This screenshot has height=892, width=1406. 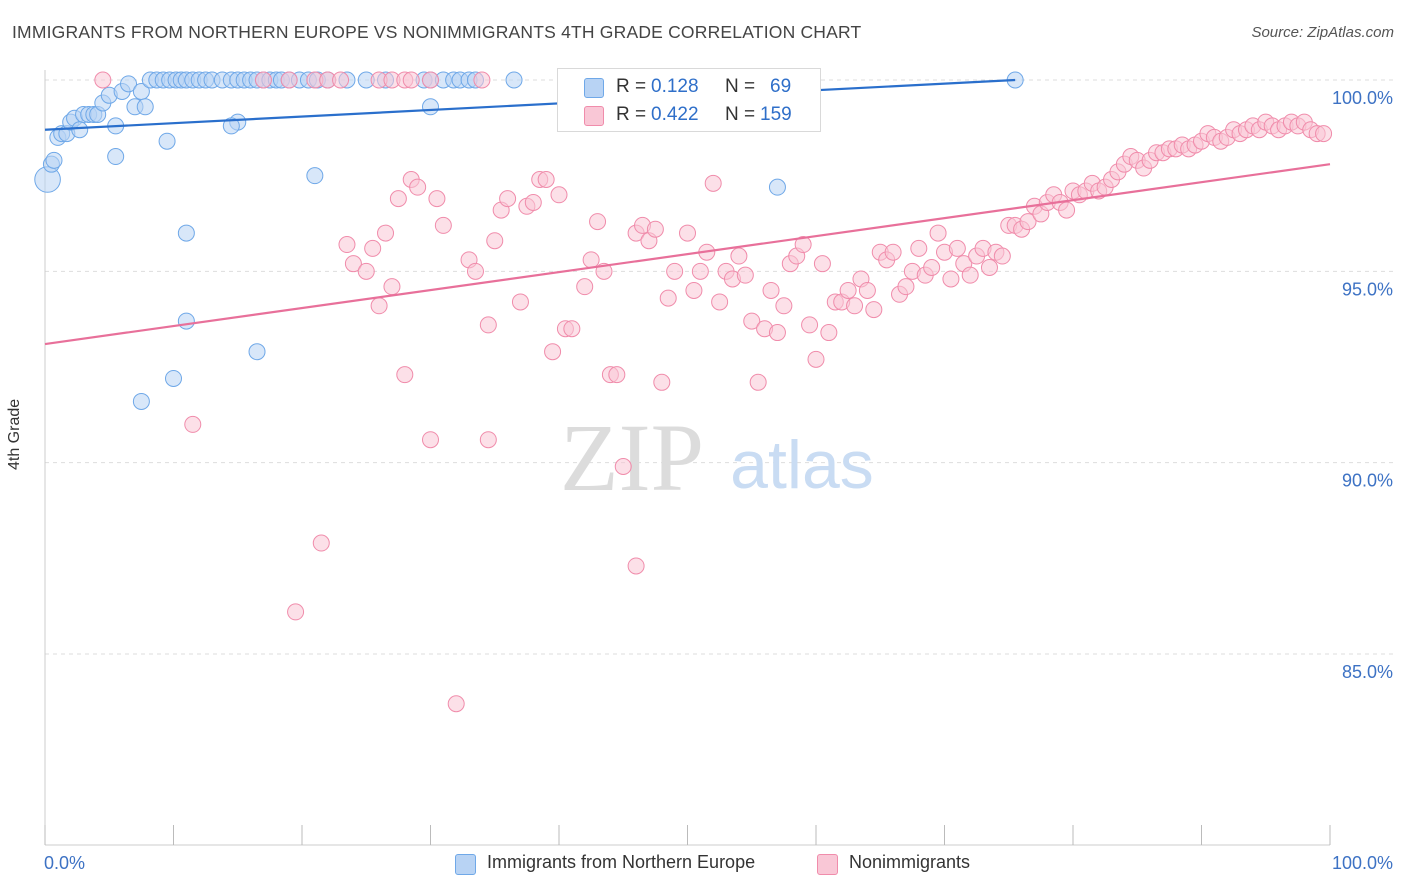 What do you see at coordinates (594, 116) in the screenshot?
I see `legend-swatch-pink` at bounding box center [594, 116].